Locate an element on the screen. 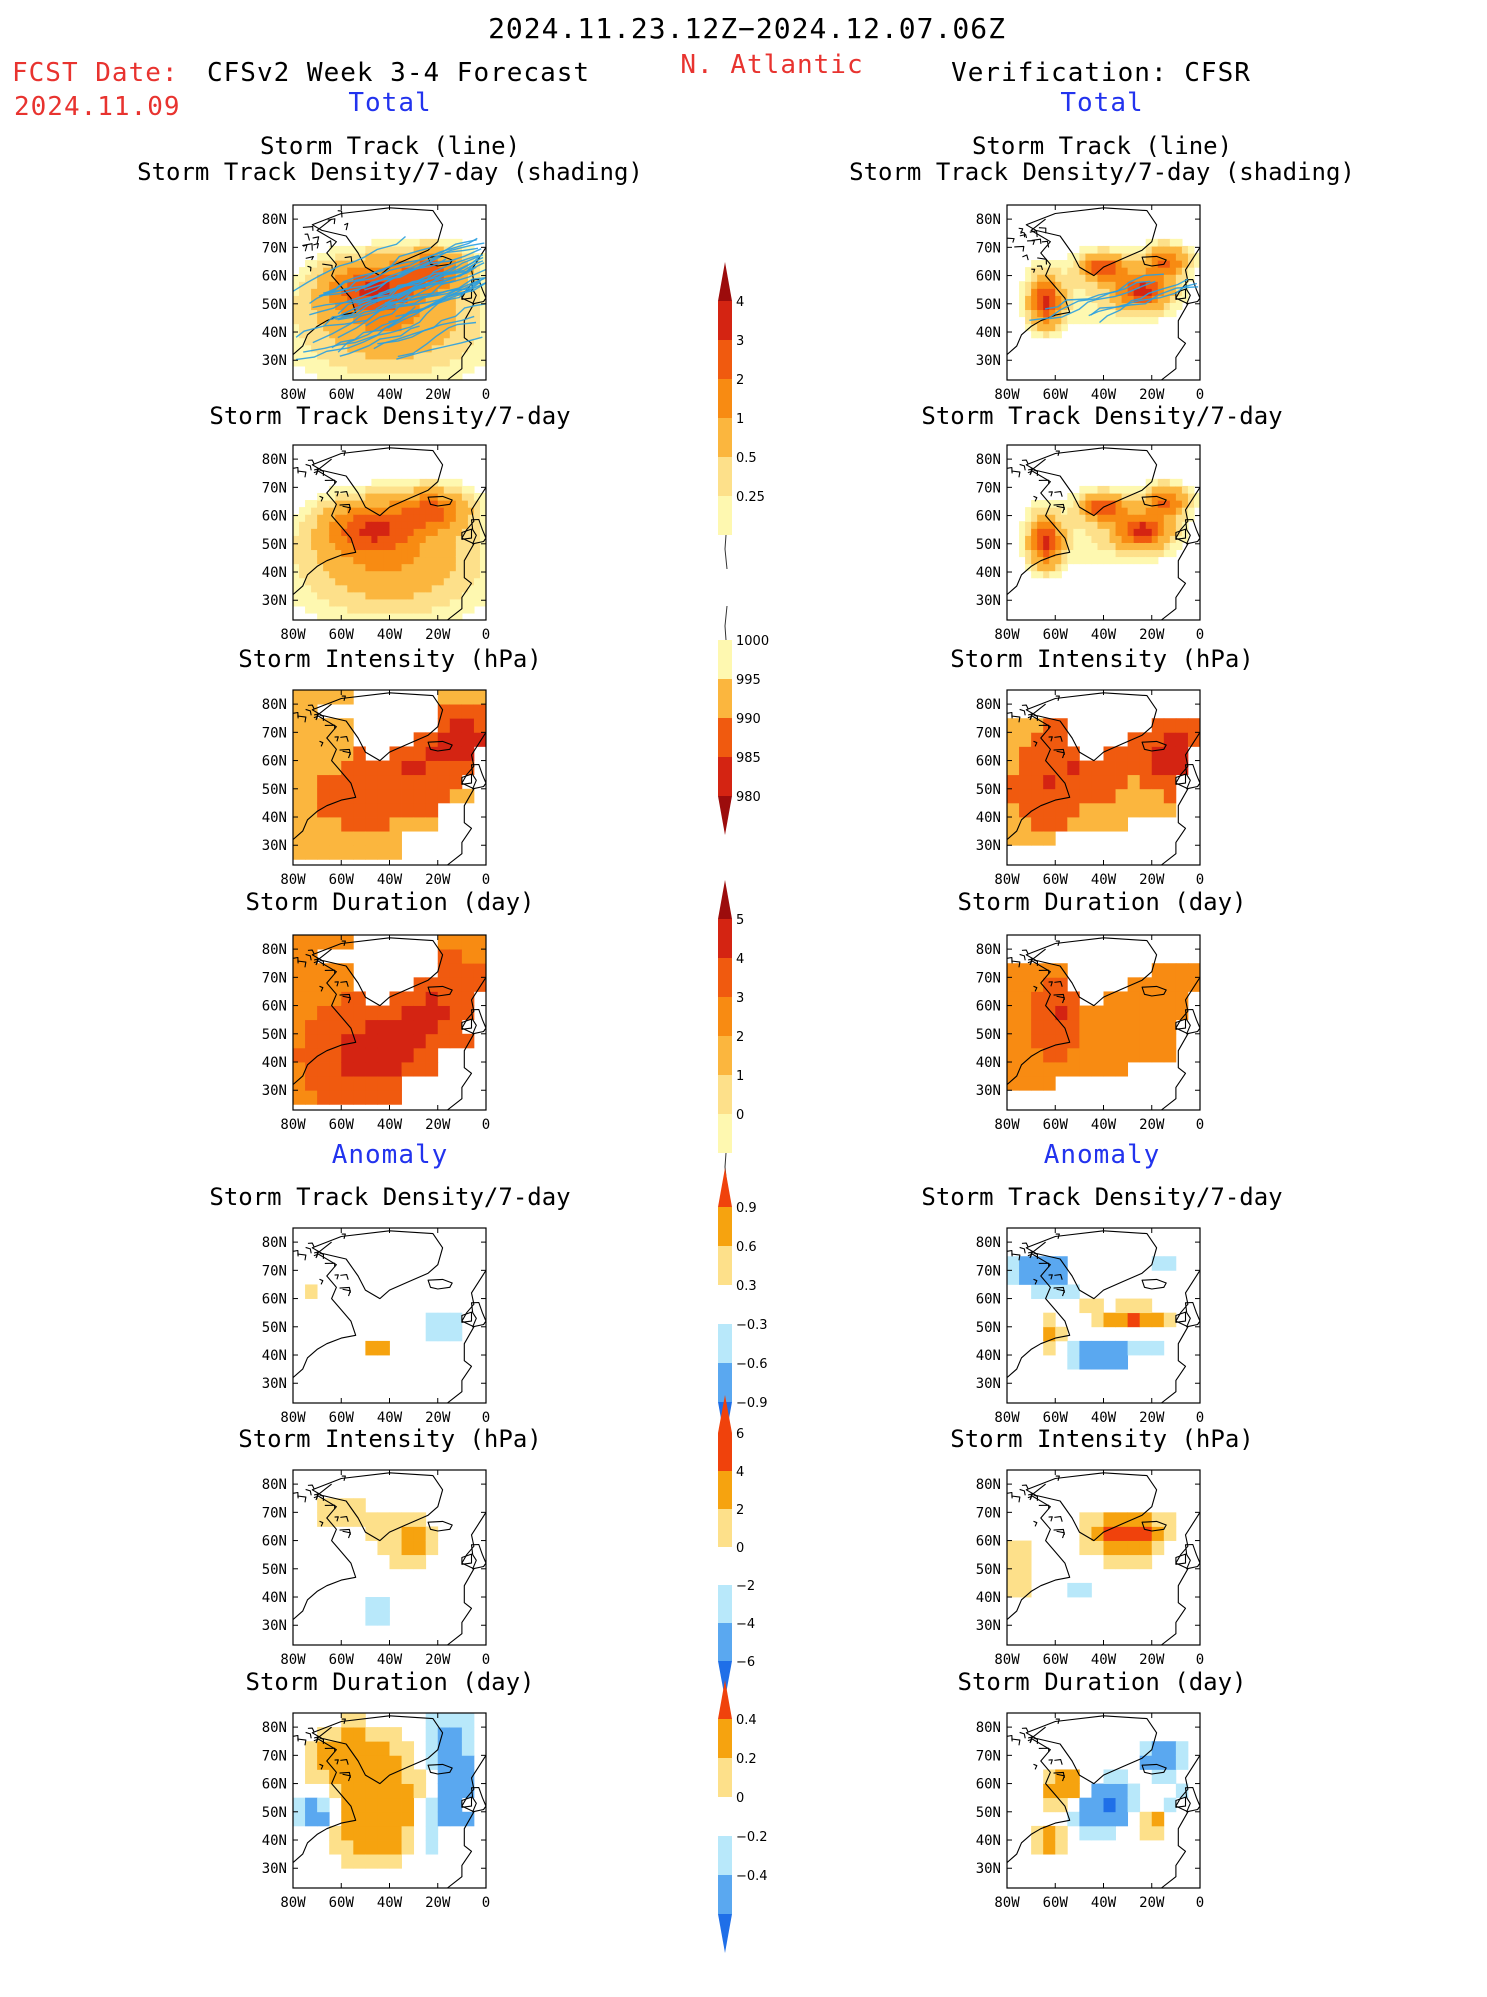  map-field-duration-obs is located at coordinates (1103, 1023).